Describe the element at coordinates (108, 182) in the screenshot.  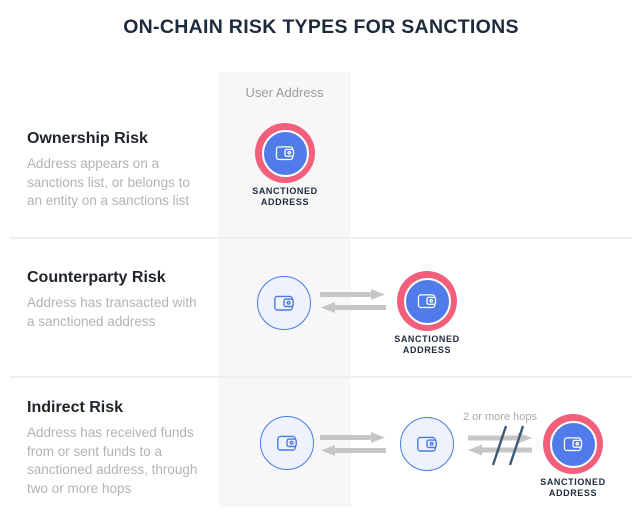
I see `risk-description-line: sanctions list, or belongs to` at that location.